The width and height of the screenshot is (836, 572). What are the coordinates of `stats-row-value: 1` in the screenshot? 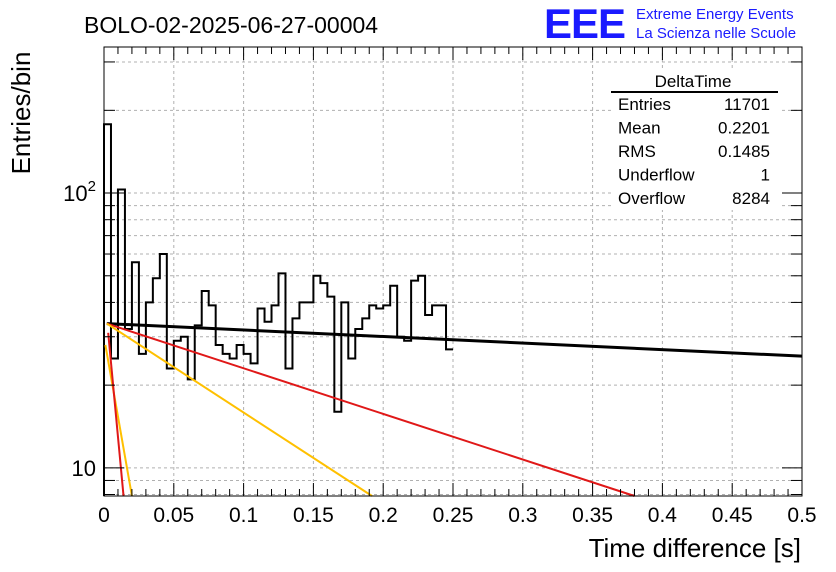 It's located at (765, 175).